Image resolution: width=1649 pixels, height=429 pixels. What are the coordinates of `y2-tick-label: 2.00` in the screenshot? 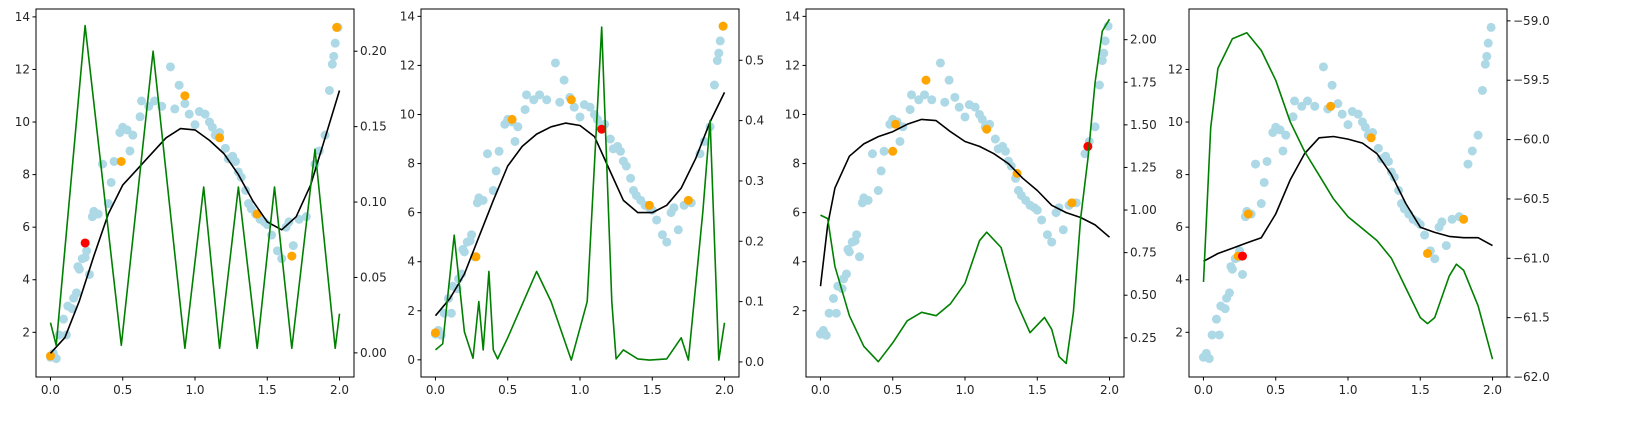 It's located at (1143, 40).